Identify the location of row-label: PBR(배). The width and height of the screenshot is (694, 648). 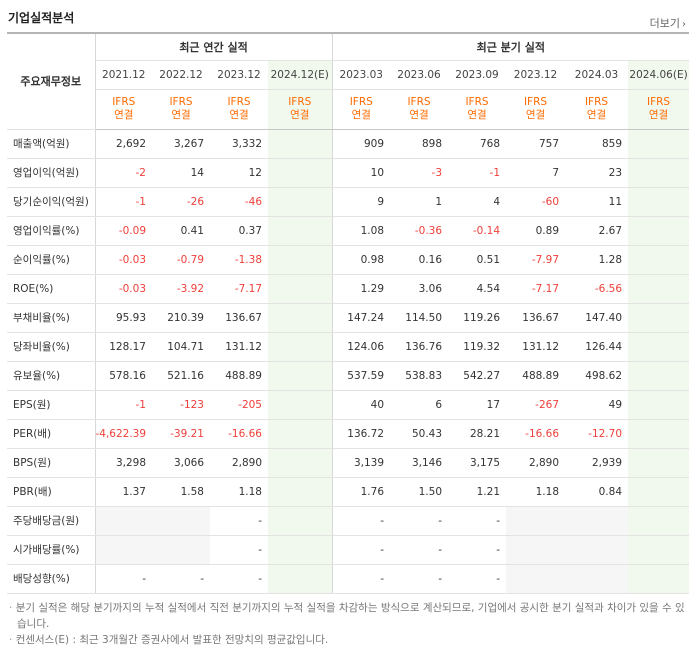
(51, 492).